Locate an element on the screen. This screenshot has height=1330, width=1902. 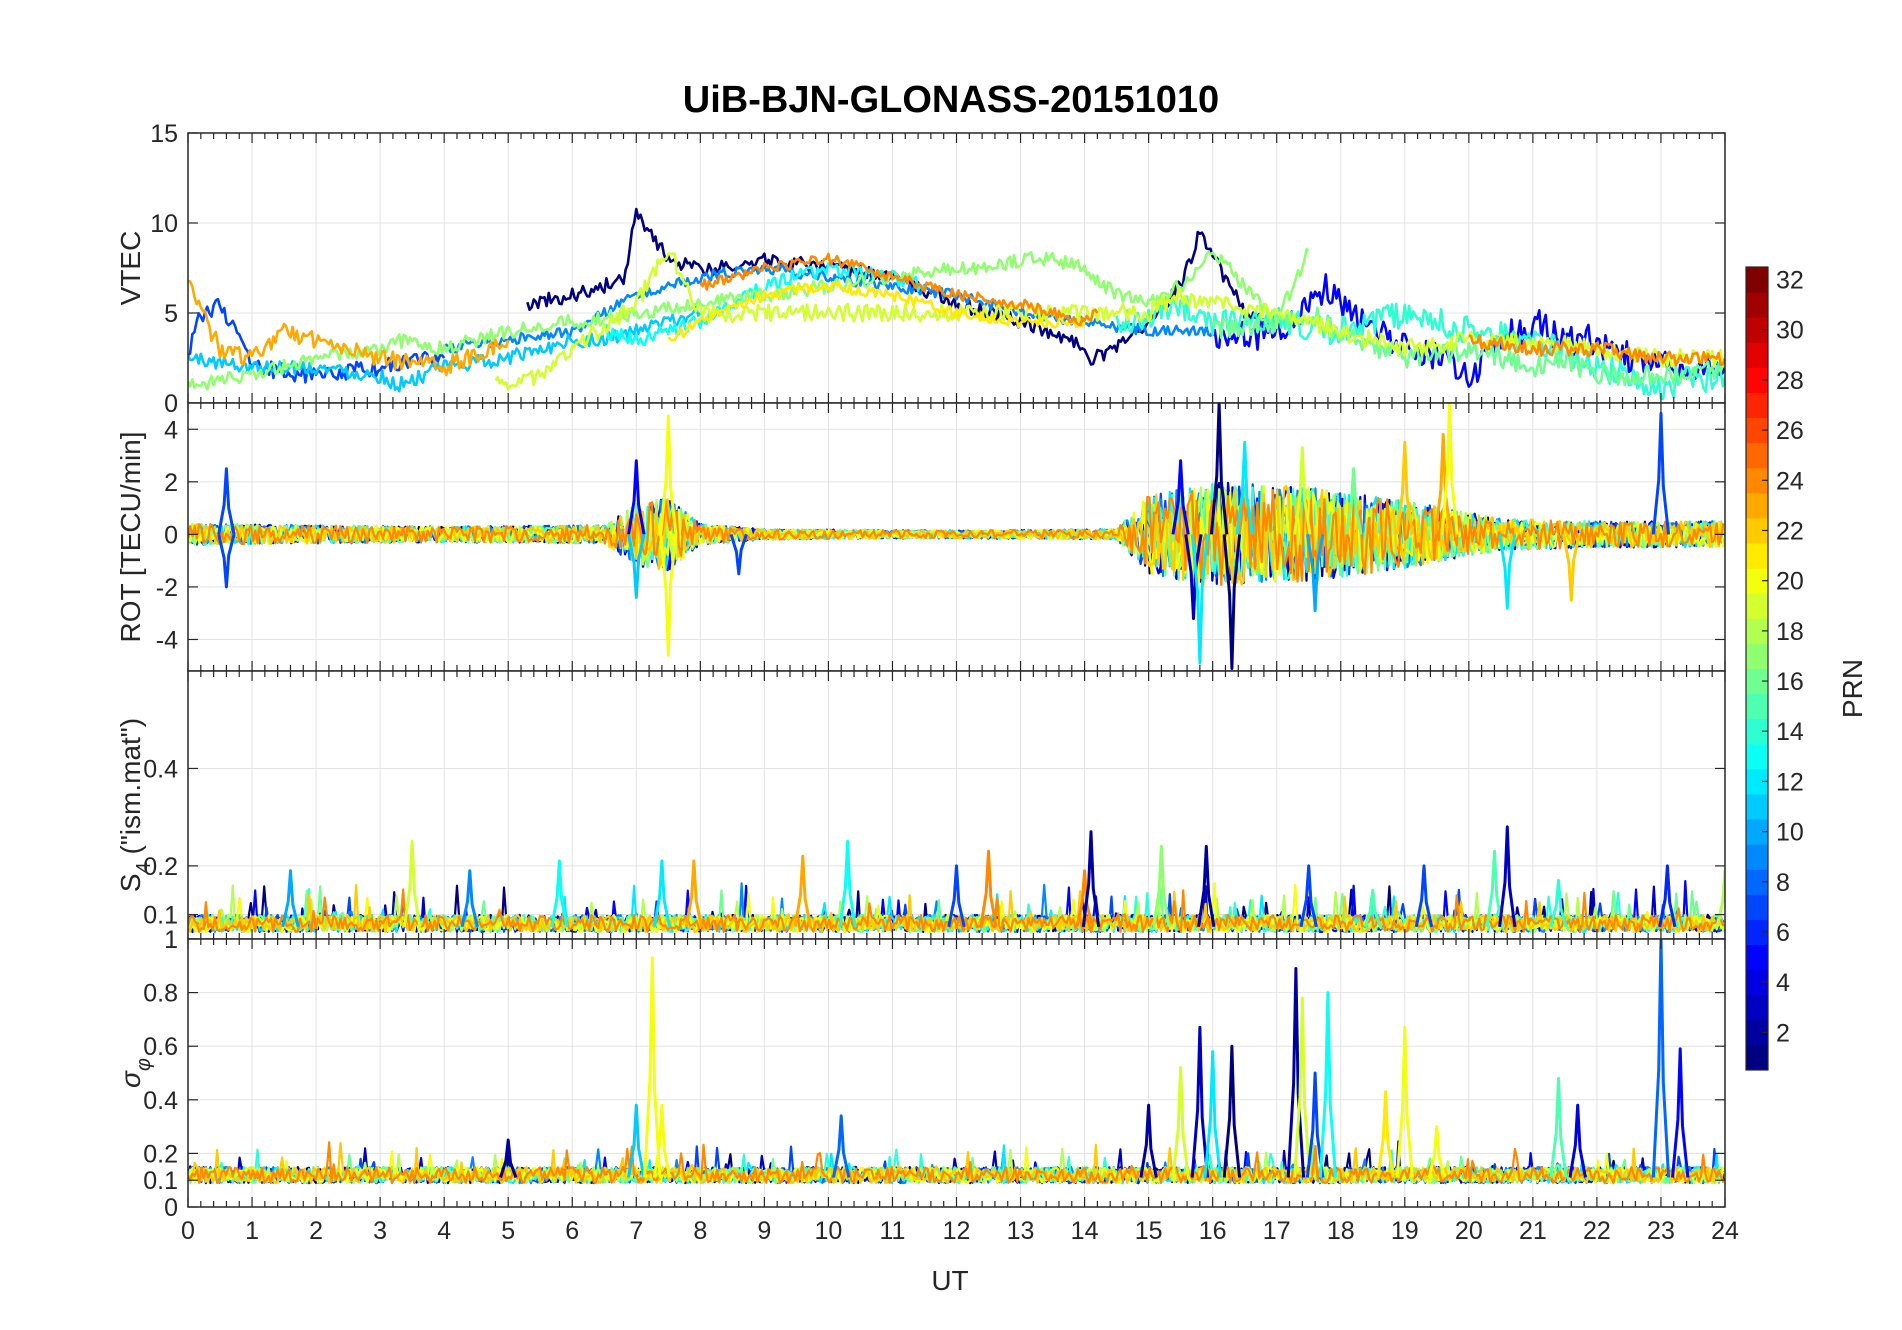
series-group is located at coordinates (956, 1062).